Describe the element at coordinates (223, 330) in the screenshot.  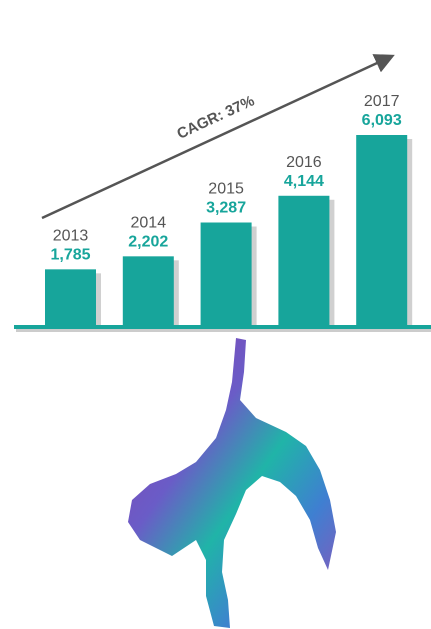
I see `baseline-shadow` at that location.